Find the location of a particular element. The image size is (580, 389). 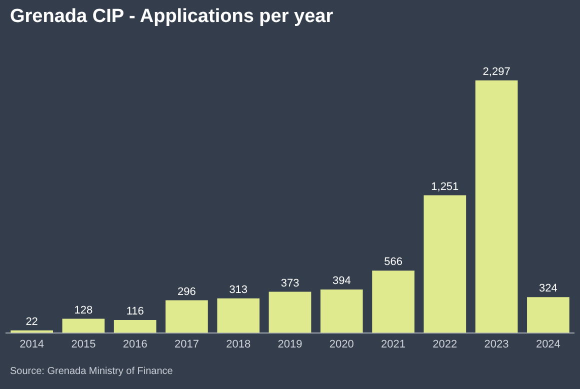

data-label: 128 is located at coordinates (83, 310).